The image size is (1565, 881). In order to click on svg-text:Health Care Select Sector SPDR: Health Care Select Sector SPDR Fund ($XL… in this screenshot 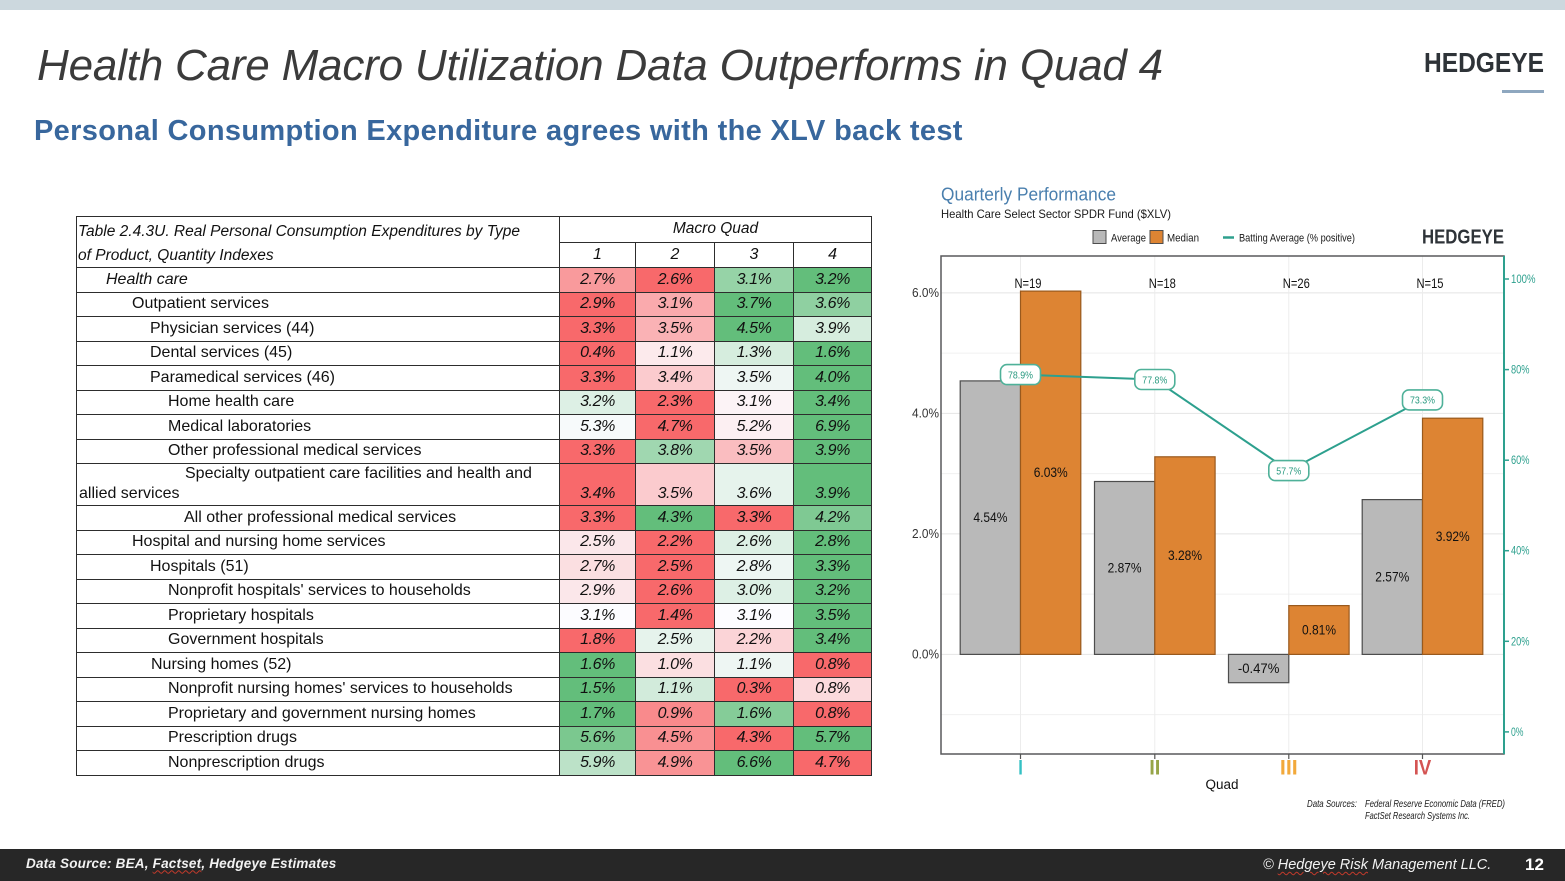, I will do `click(1056, 214)`.